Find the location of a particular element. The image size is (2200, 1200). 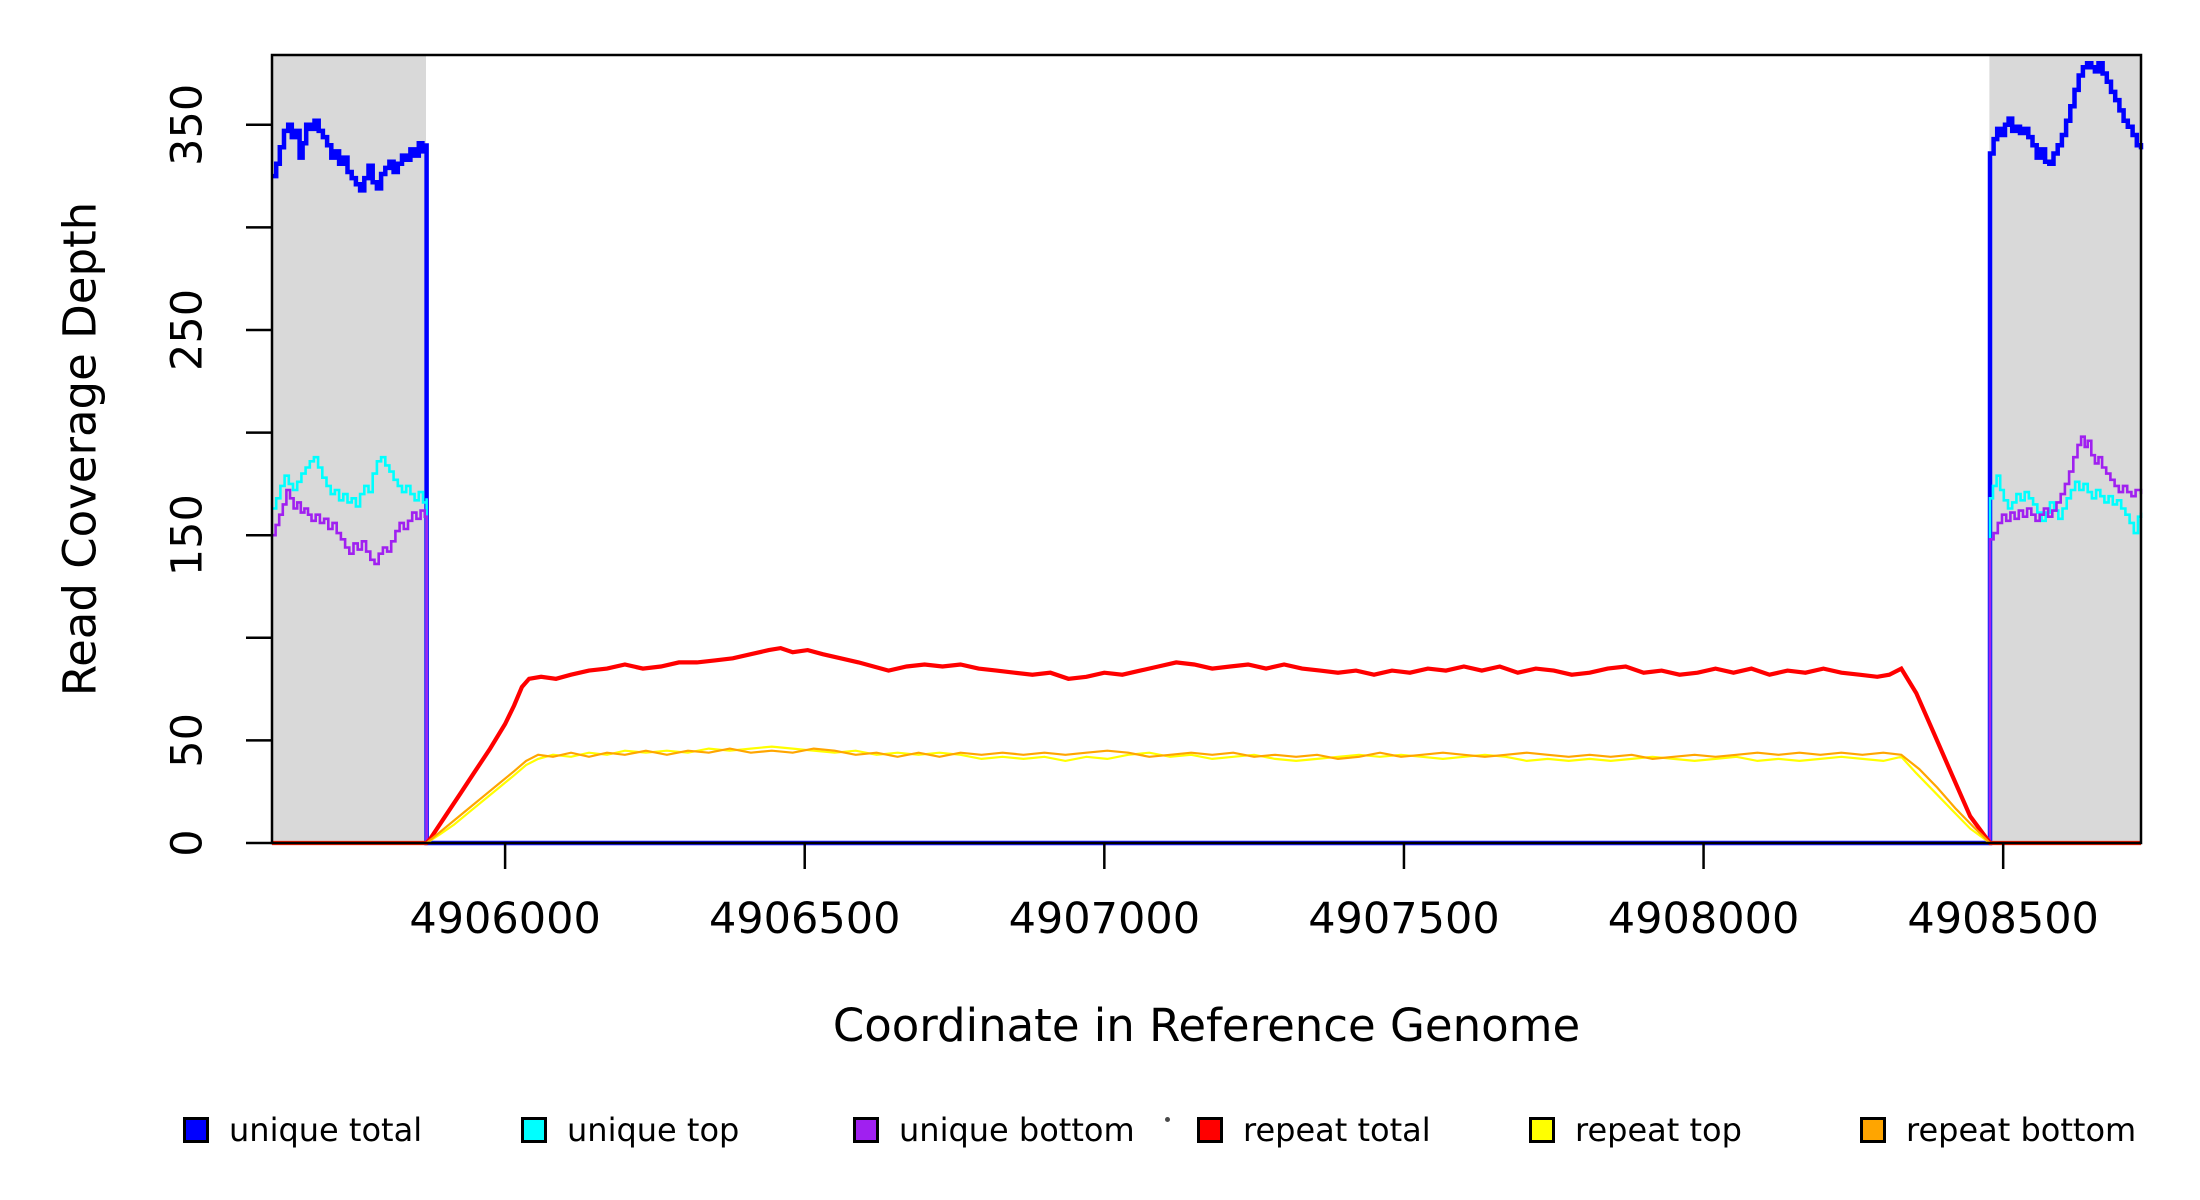

series-line-repeat-total is located at coordinates (1206, 745).